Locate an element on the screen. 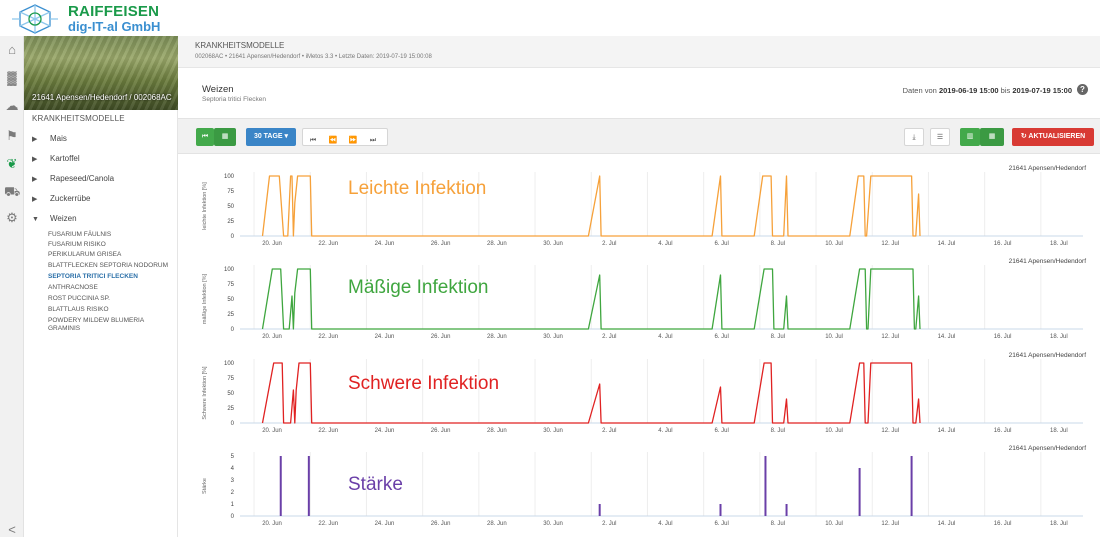 The height and width of the screenshot is (538, 1100). brand-subname: dig-IT-al GmbH is located at coordinates (114, 26).